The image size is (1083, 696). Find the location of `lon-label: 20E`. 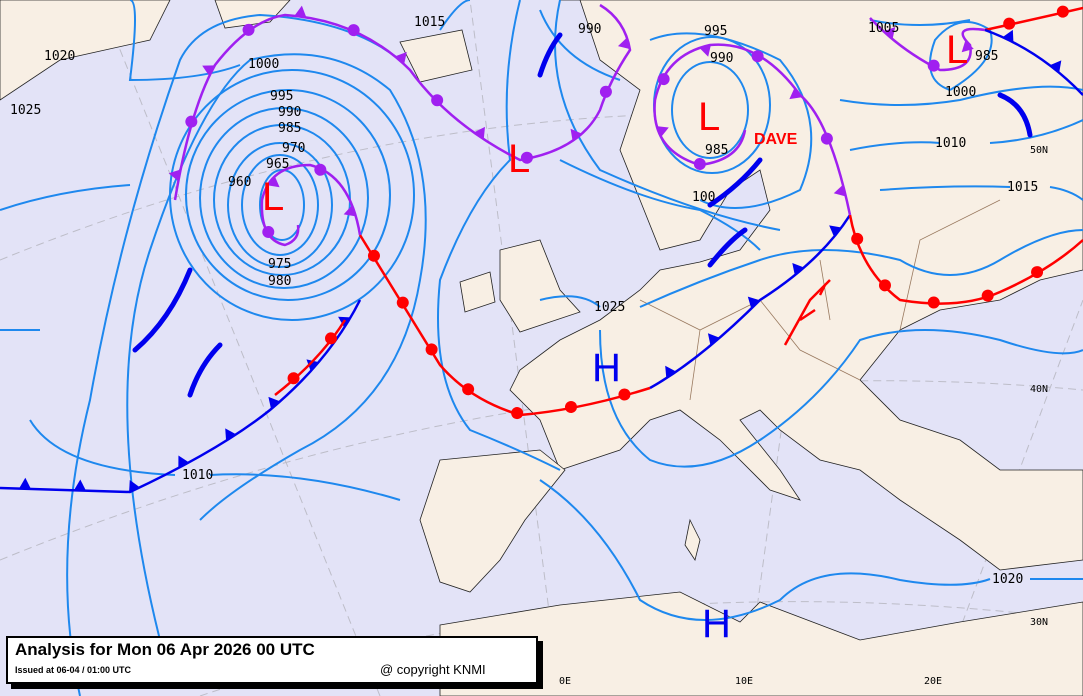

lon-label: 20E is located at coordinates (933, 681).